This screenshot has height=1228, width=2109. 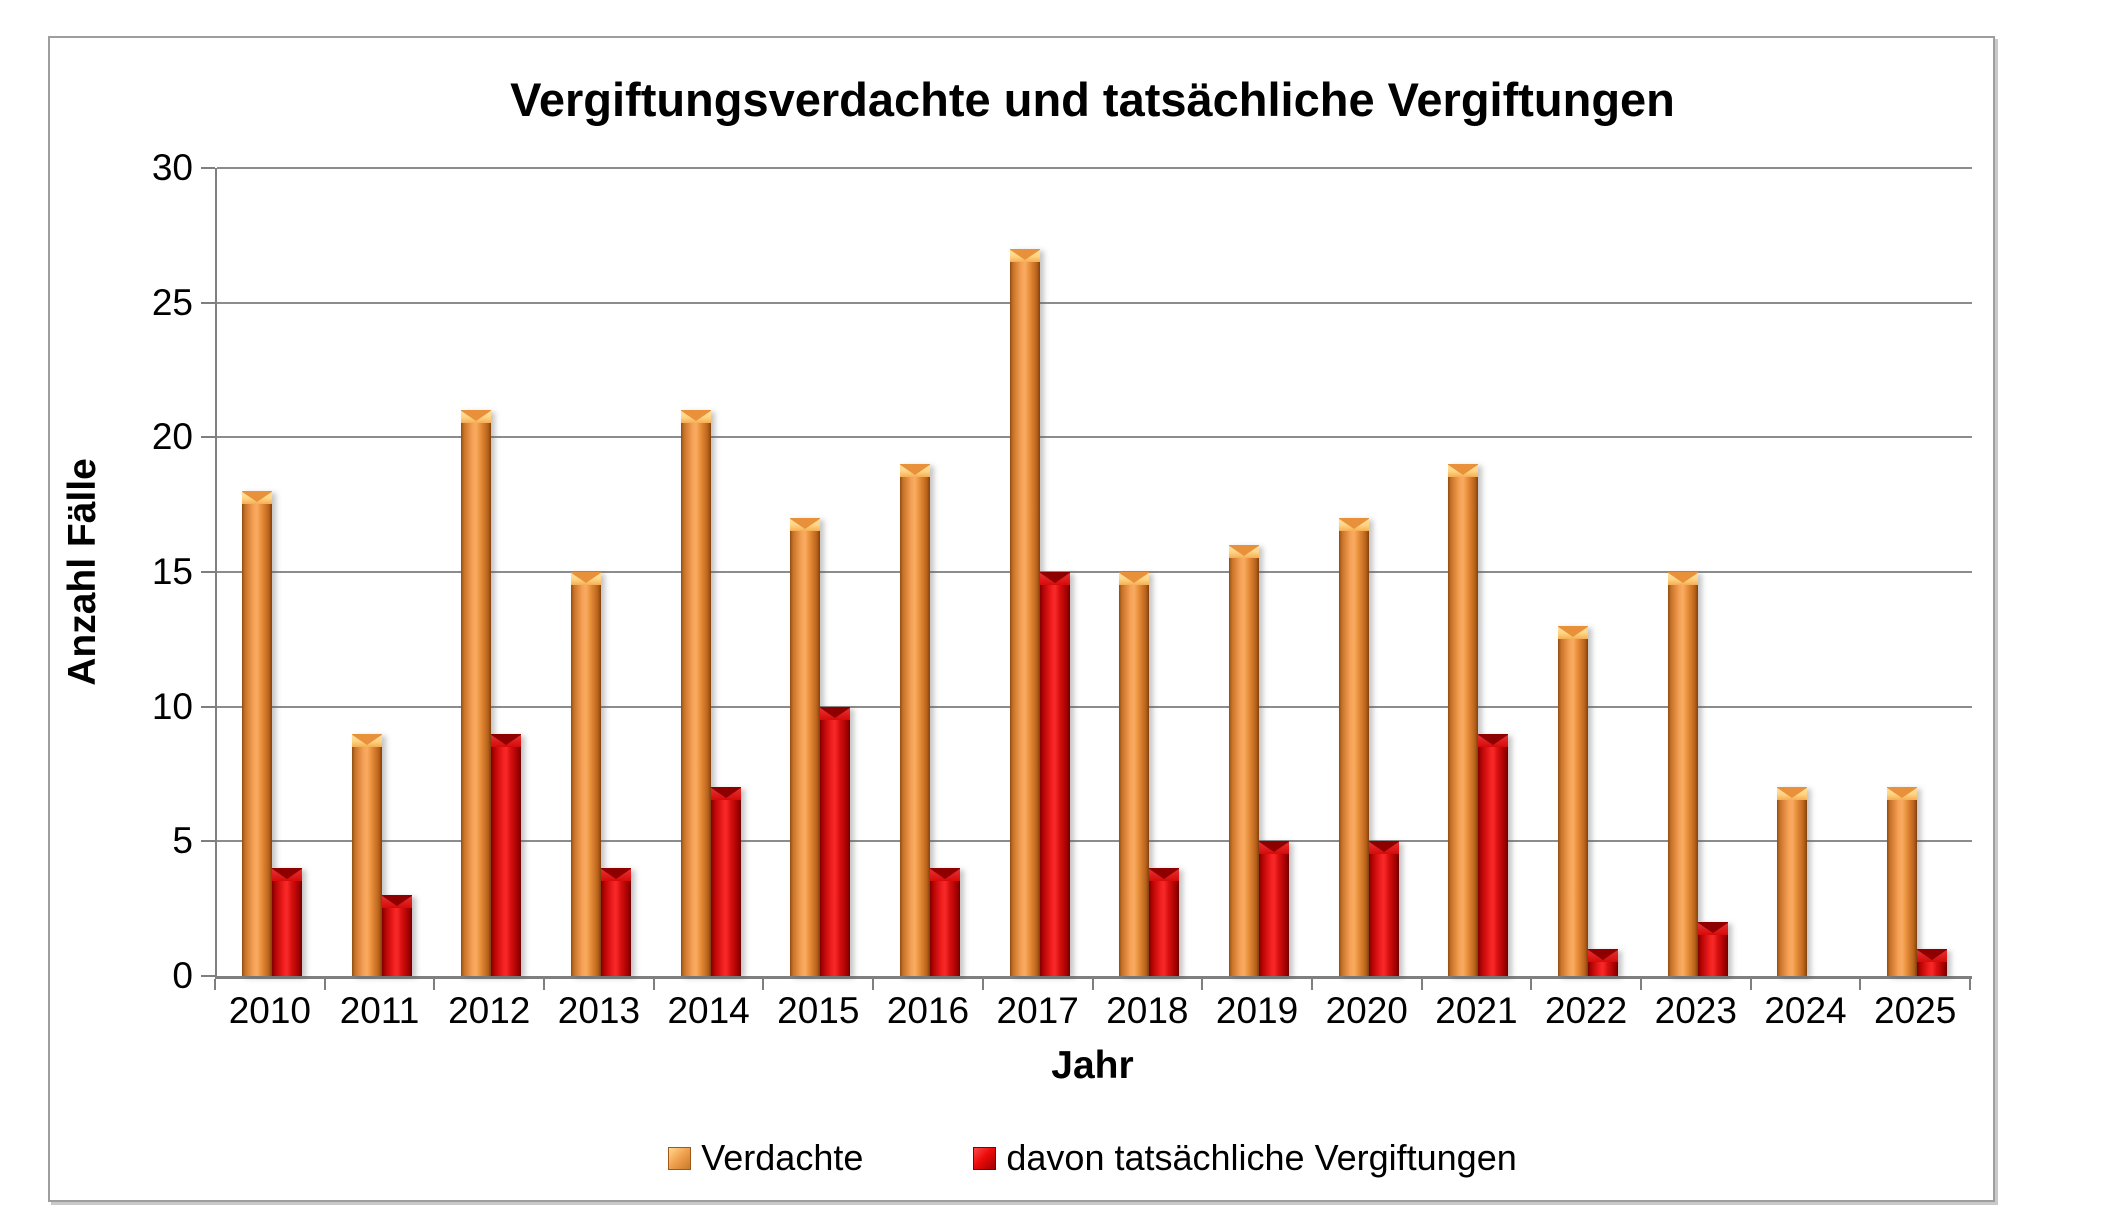 What do you see at coordinates (1257, 1010) in the screenshot?
I see `x-tick-label-2019: 2019` at bounding box center [1257, 1010].